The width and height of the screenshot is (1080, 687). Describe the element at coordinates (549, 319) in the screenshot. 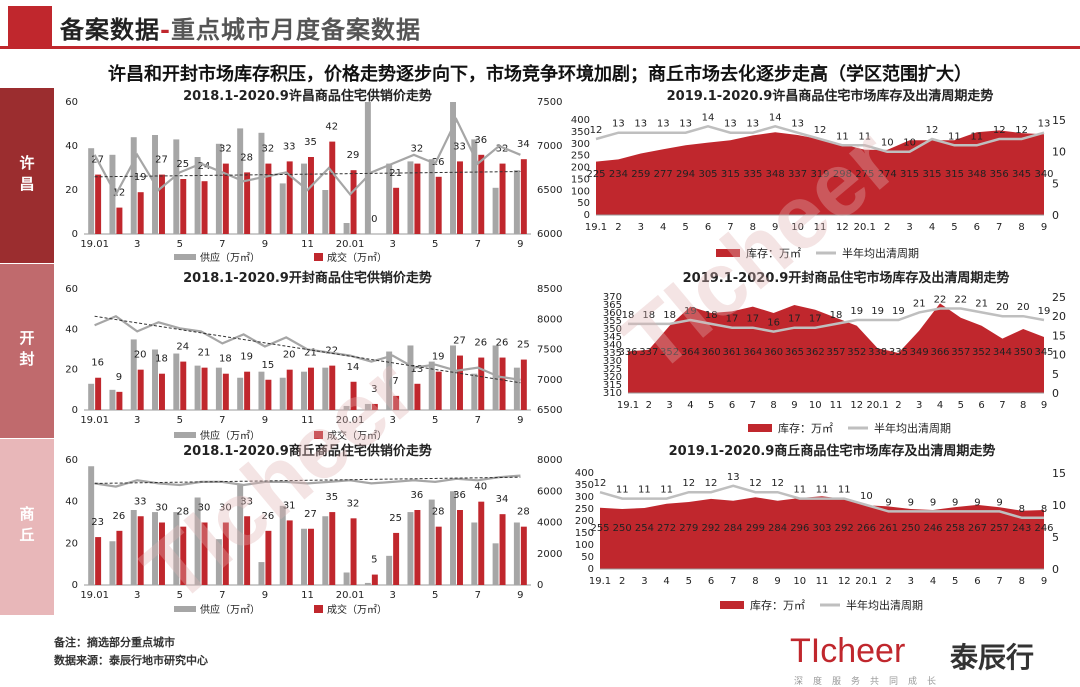

I see `y-tick-right: 8000` at that location.